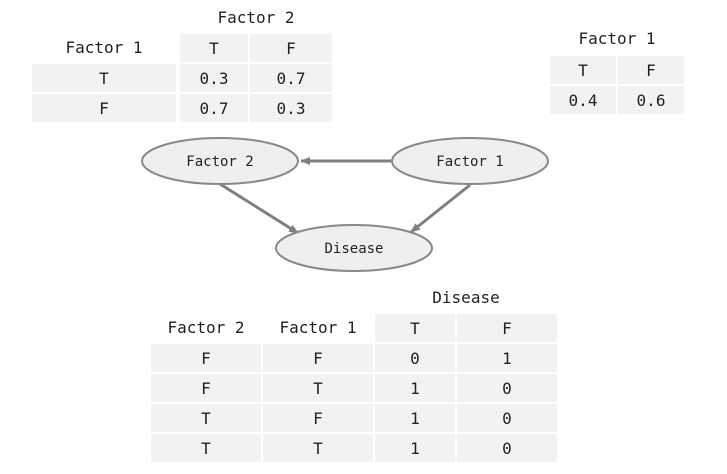 This screenshot has height=474, width=727. Describe the element at coordinates (104, 108) in the screenshot. I see `cpt-factor2-row-label: F` at that location.